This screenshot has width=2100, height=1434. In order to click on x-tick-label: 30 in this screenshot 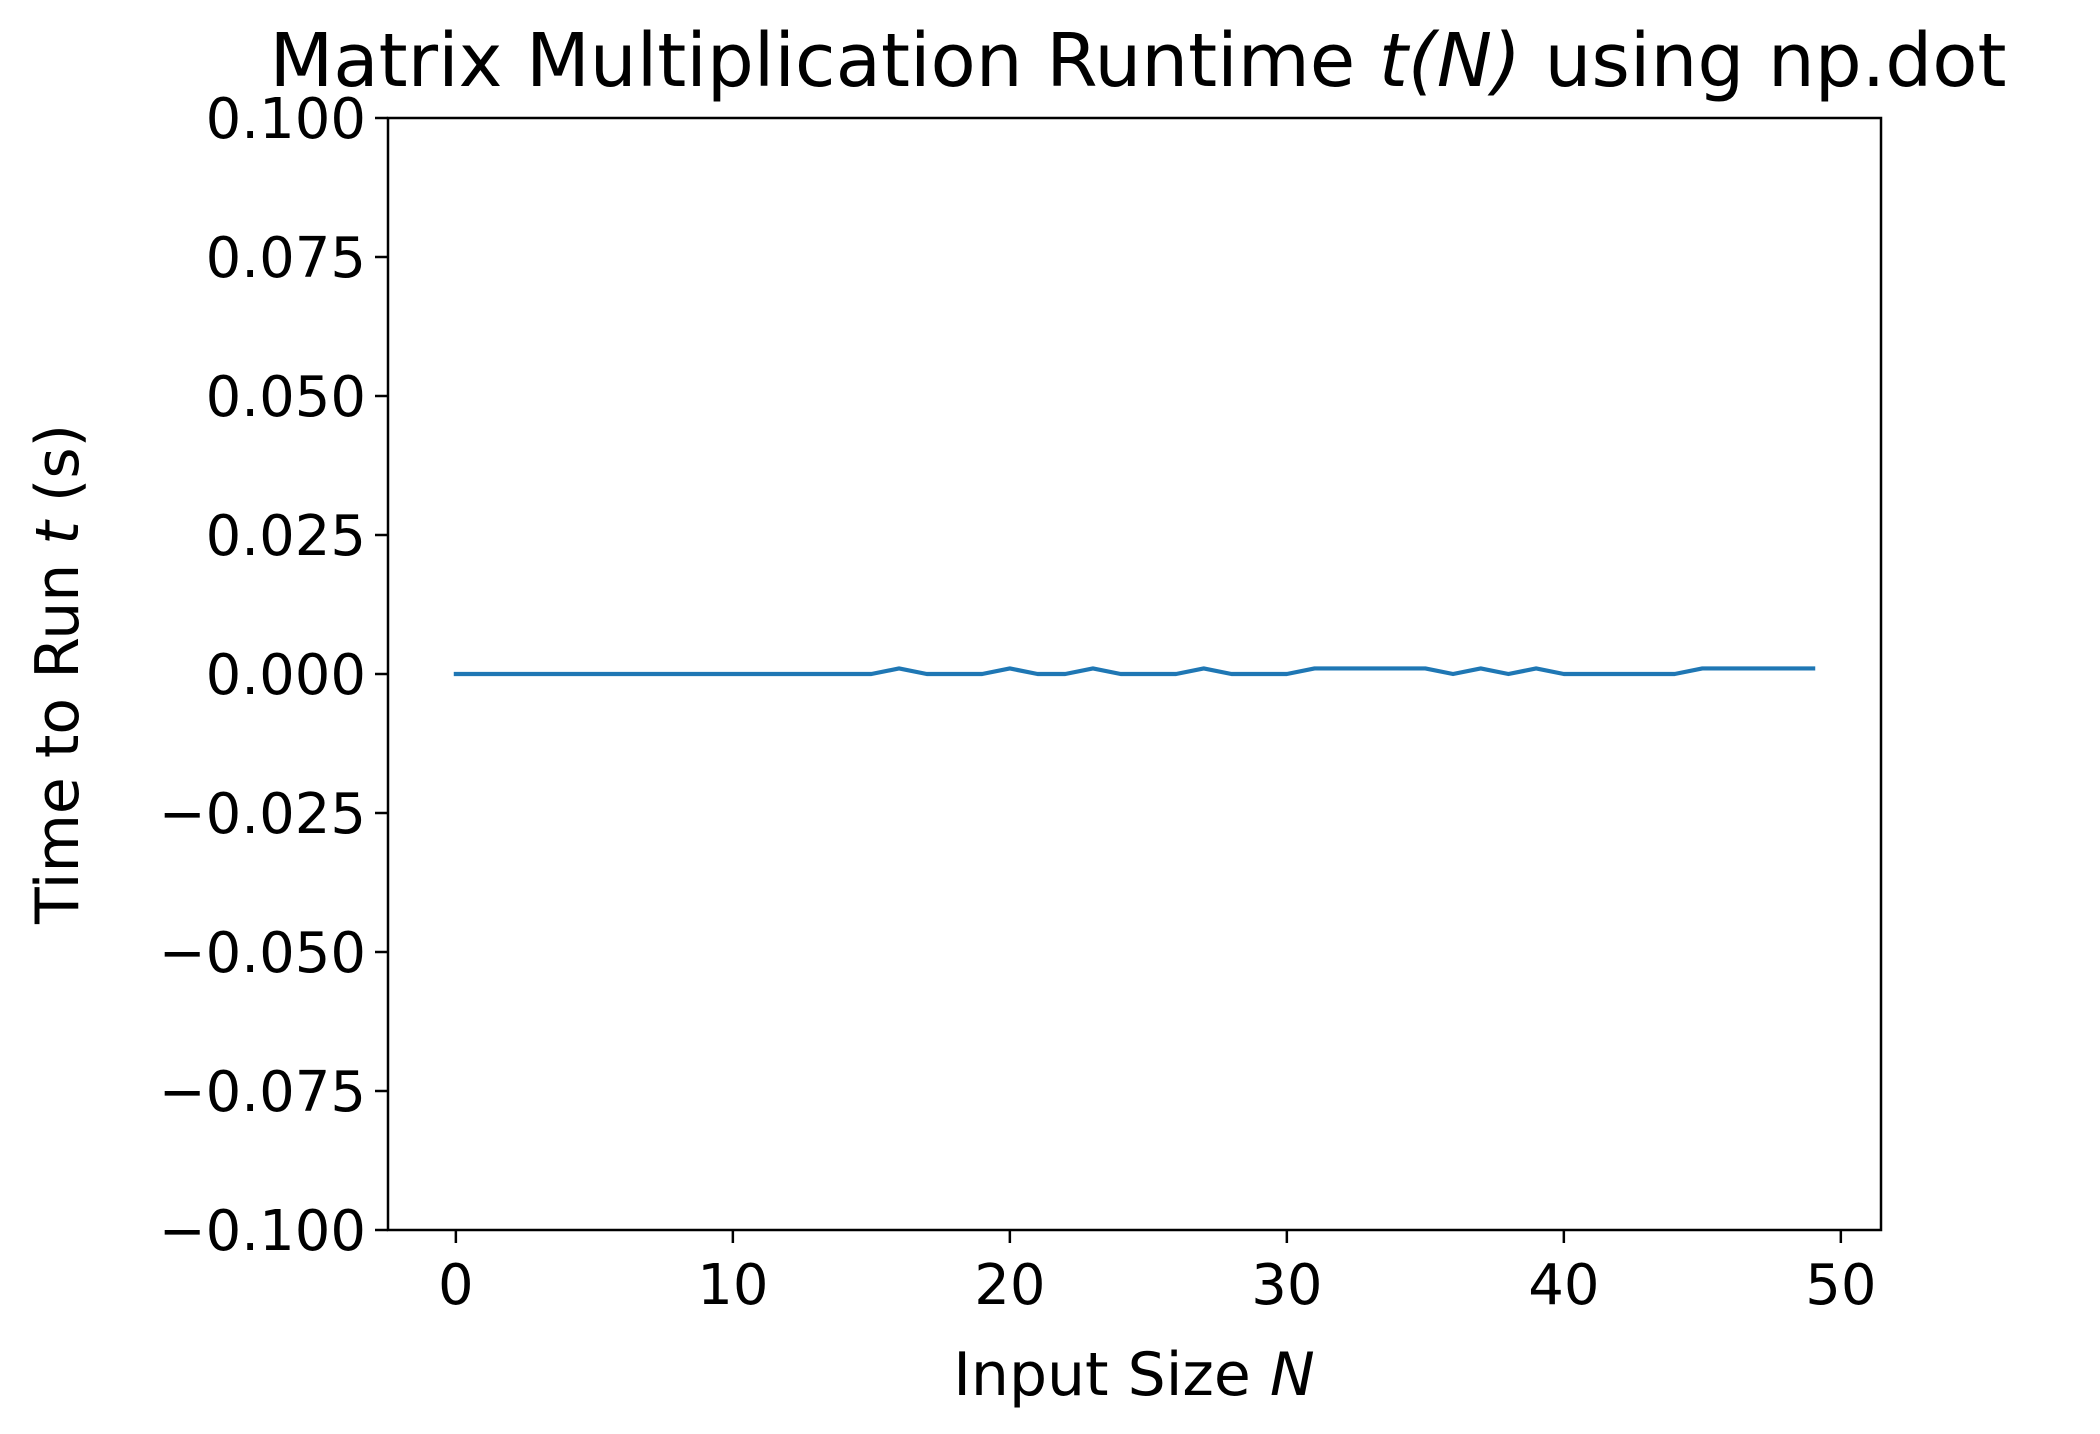, I will do `click(1286, 1285)`.